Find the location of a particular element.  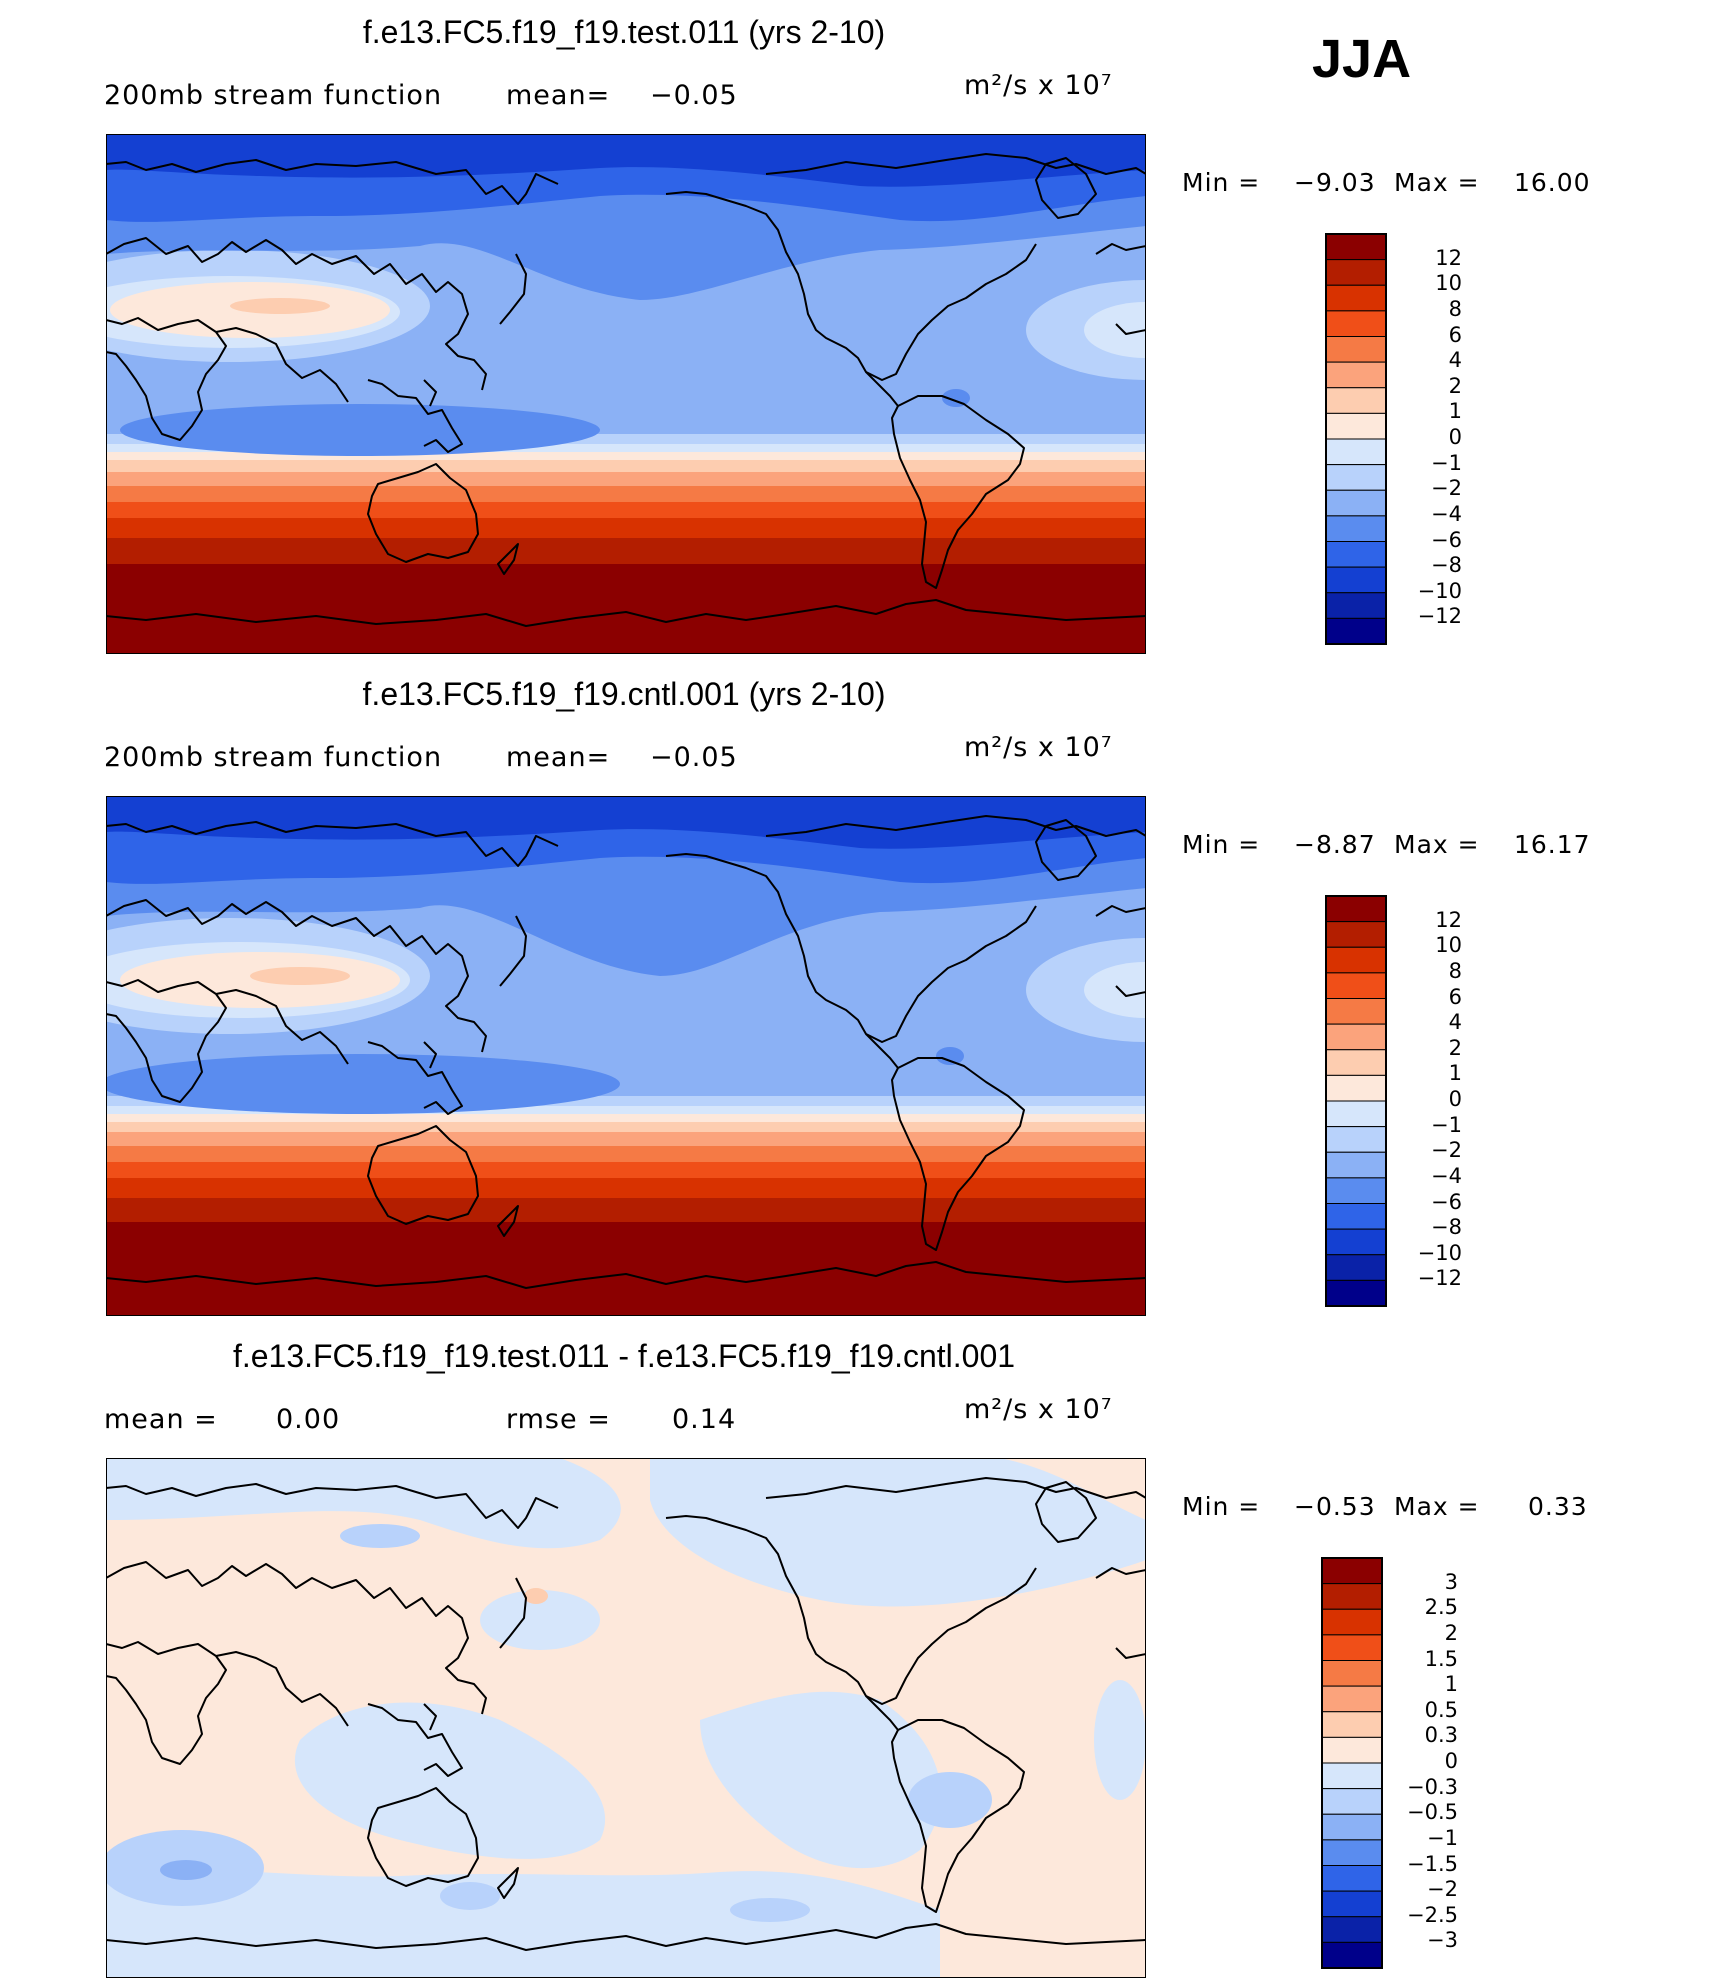

panel-2-mean-value: −0.05 is located at coordinates (694, 757).